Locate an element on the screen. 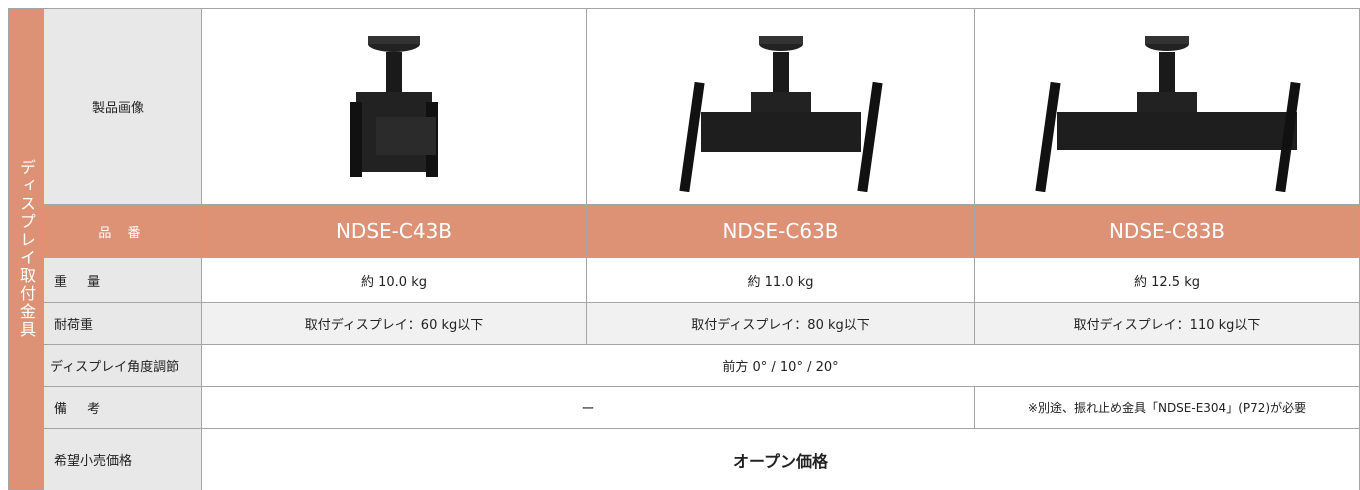  cell: 約 10.0 kg is located at coordinates (394, 280).